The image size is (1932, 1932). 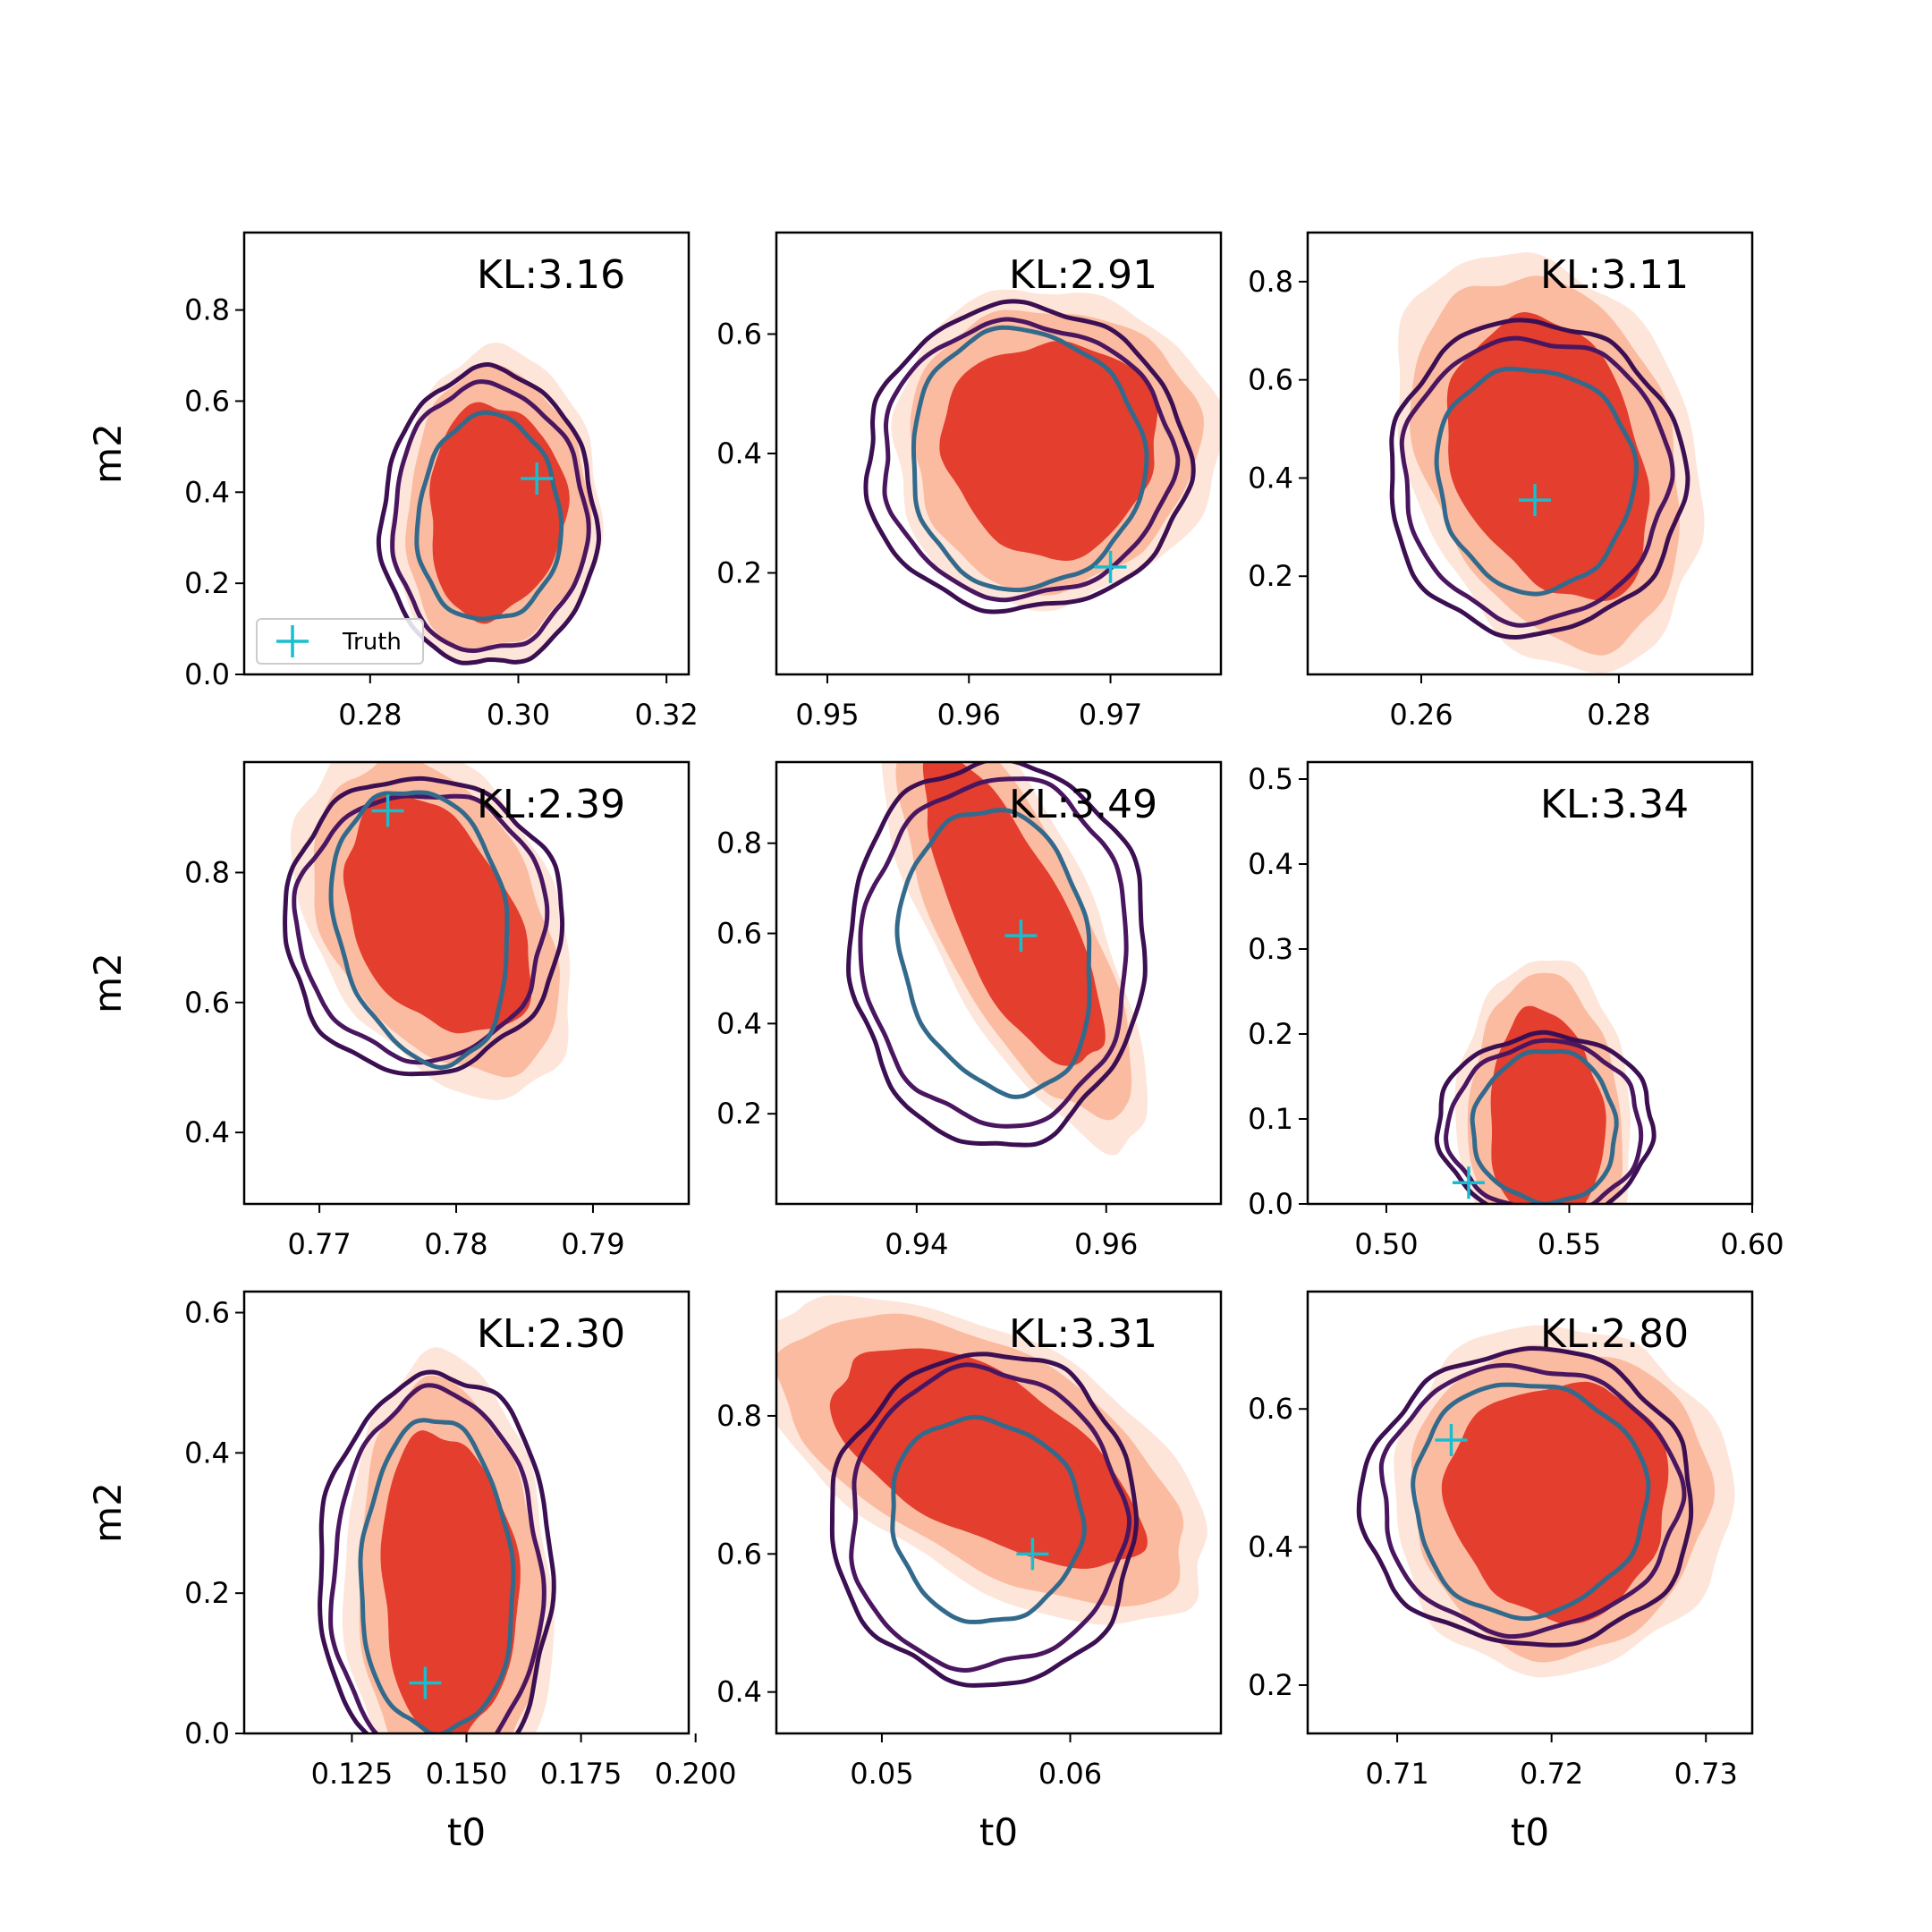 What do you see at coordinates (592, 1244) in the screenshot?
I see `x-tick-label: 0.79` at bounding box center [592, 1244].